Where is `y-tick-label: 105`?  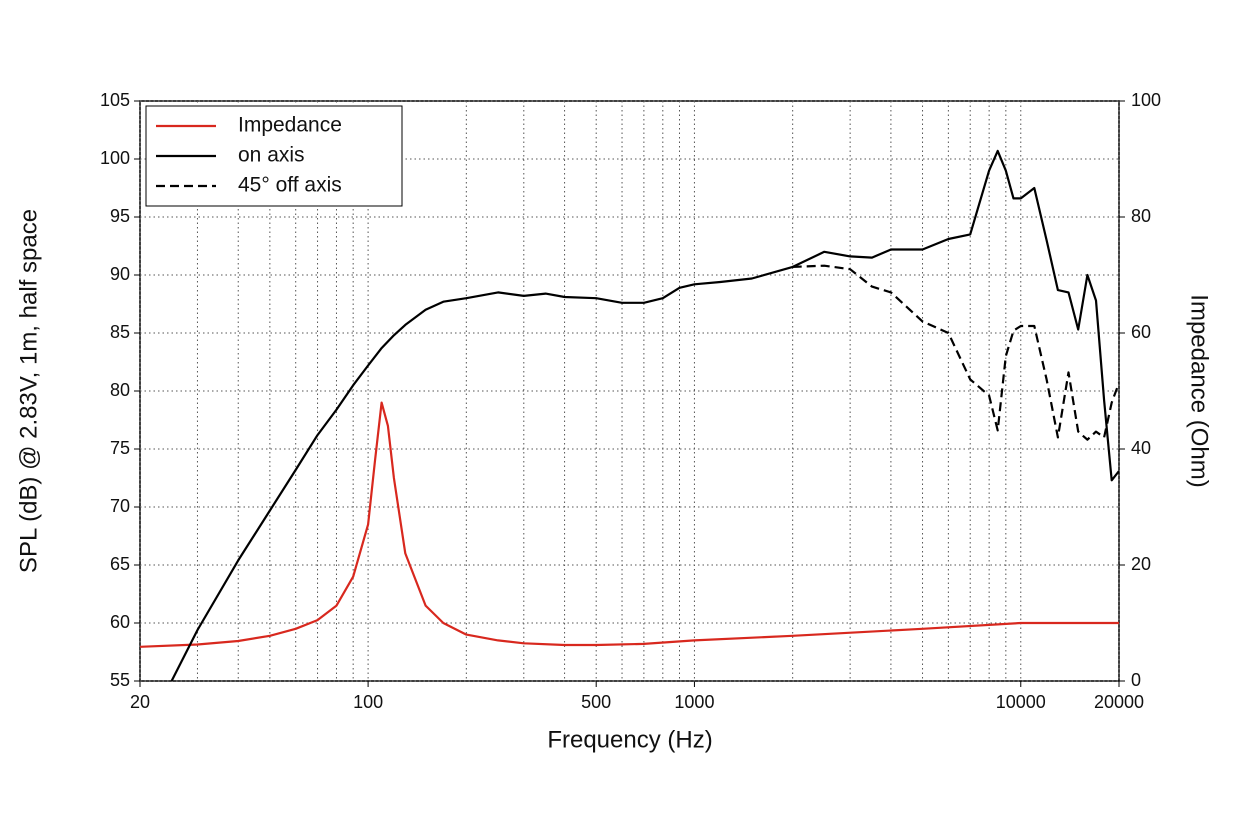
y-tick-label: 105 is located at coordinates (115, 100).